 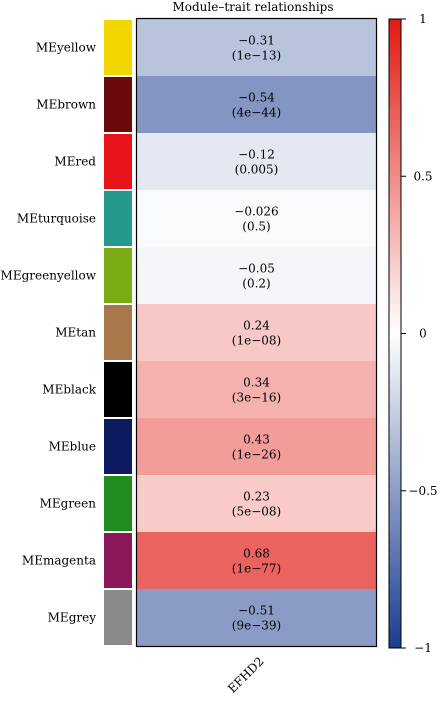 I want to click on correlation-value: −0.54, so click(x=256, y=98).